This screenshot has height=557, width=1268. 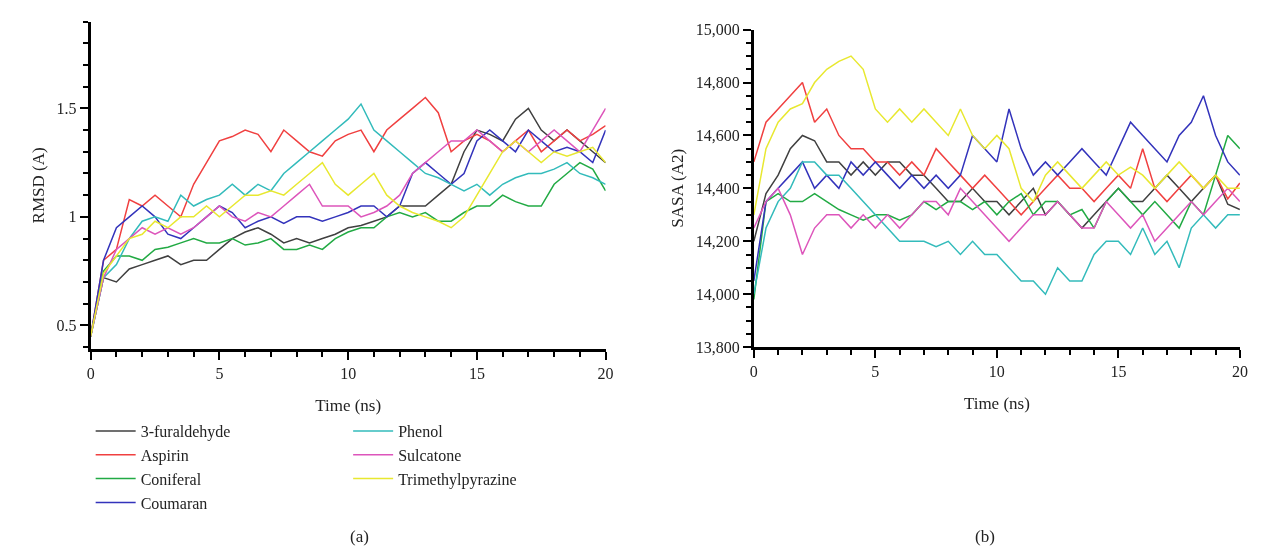 What do you see at coordinates (717, 136) in the screenshot?
I see `y-tick-label: 14,600` at bounding box center [717, 136].